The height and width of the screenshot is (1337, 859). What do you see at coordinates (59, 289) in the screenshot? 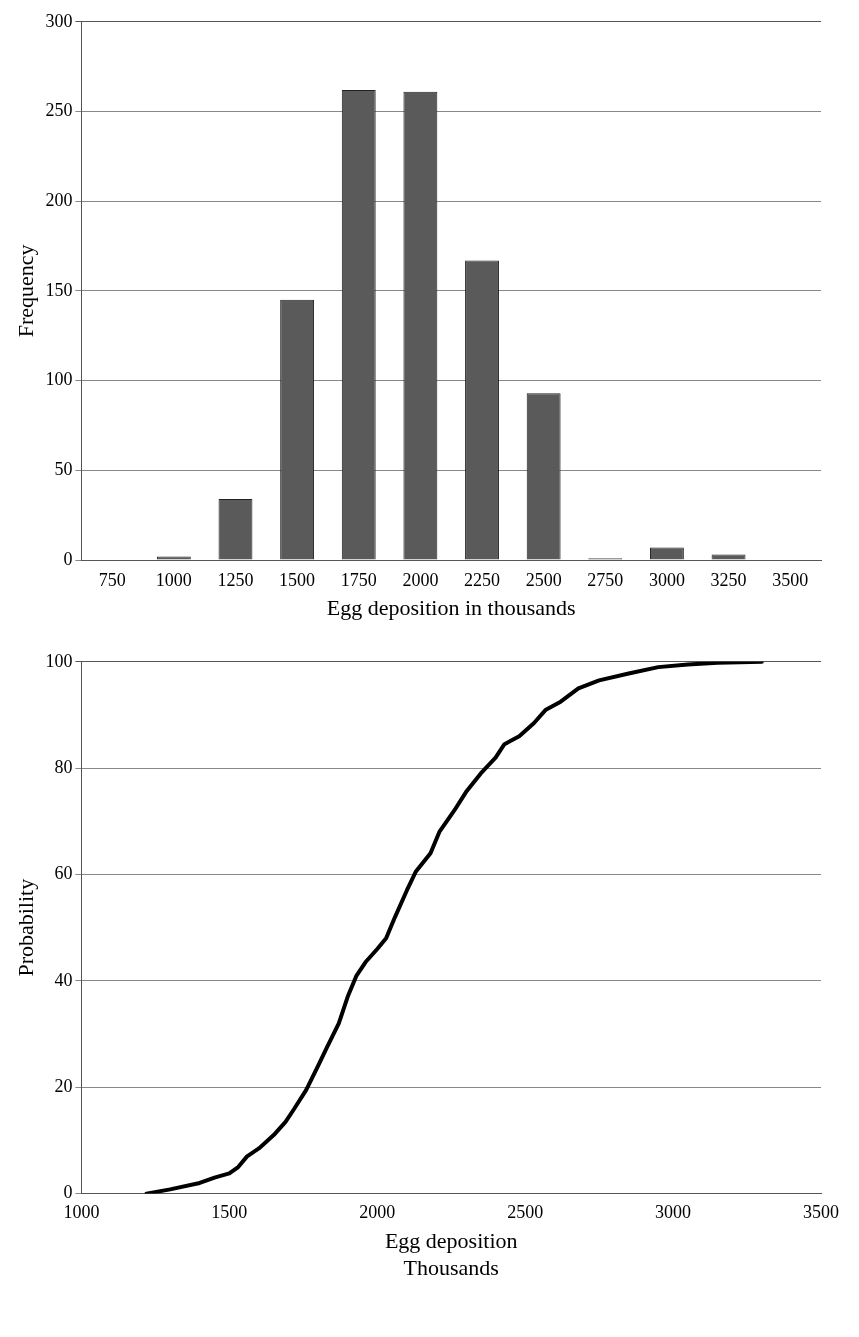
I see `y-tick-label: 150` at bounding box center [59, 289].